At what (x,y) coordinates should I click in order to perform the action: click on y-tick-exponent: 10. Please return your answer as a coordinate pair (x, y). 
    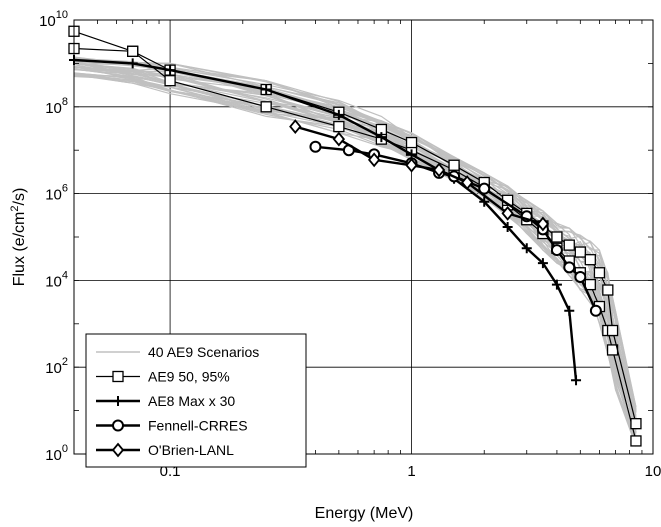
    Looking at the image, I should click on (62, 15).